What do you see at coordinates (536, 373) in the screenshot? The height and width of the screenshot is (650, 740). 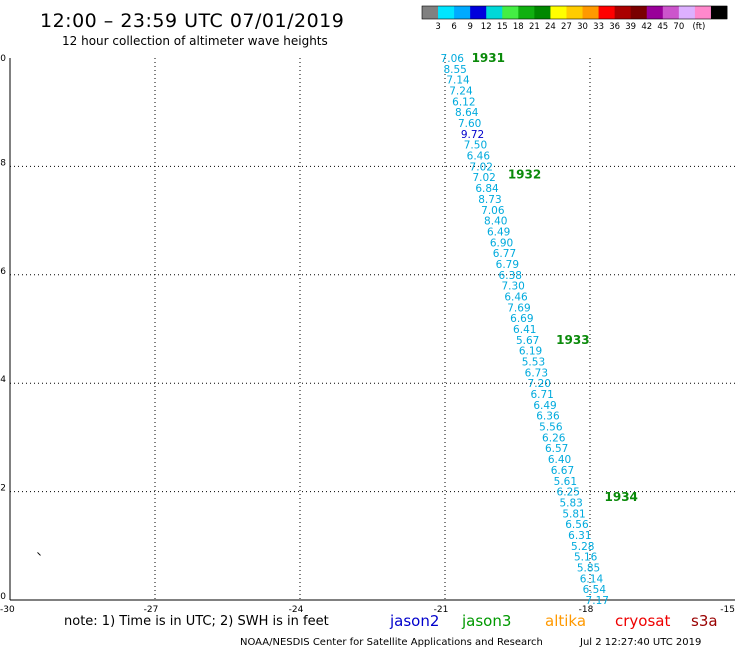 I see `swh-value: 6.73` at bounding box center [536, 373].